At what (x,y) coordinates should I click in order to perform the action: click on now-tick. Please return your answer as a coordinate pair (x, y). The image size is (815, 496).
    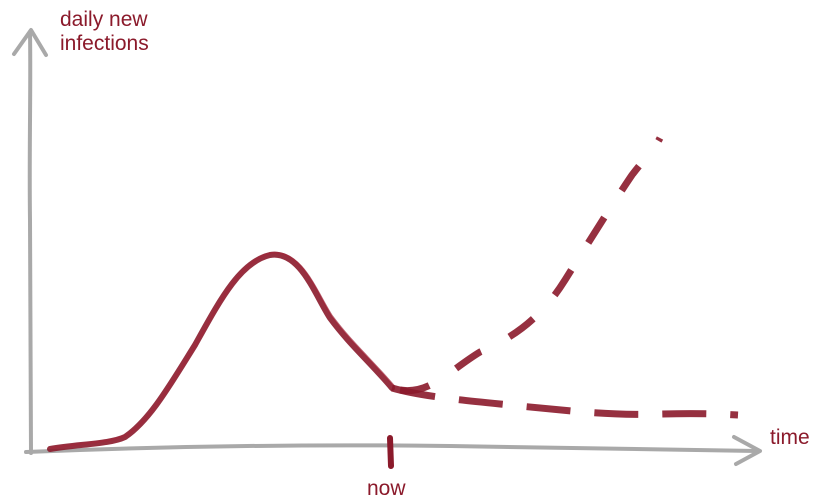
    Looking at the image, I should click on (390, 452).